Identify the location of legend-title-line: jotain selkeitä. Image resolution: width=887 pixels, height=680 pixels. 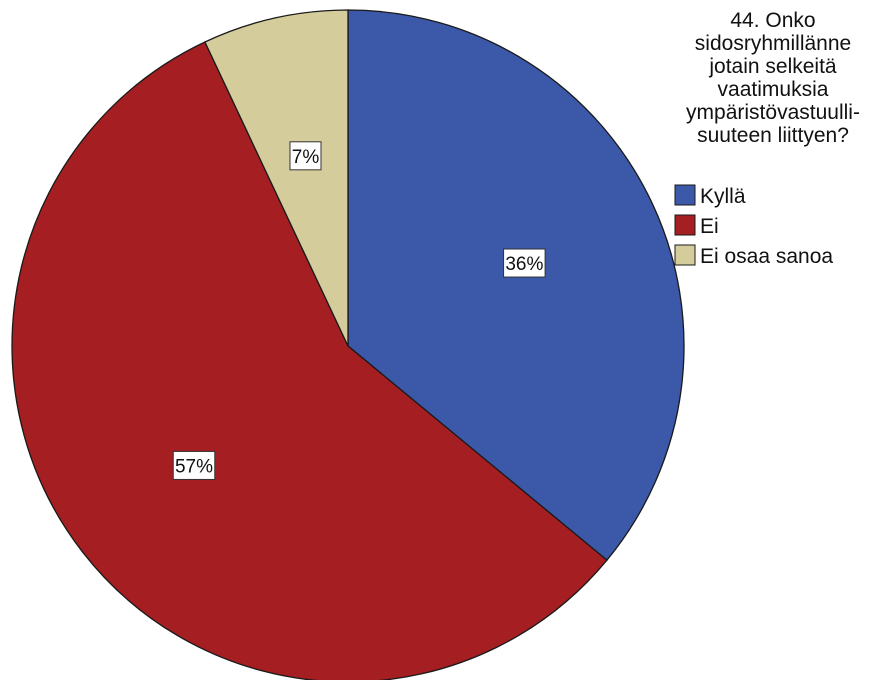
(772, 66).